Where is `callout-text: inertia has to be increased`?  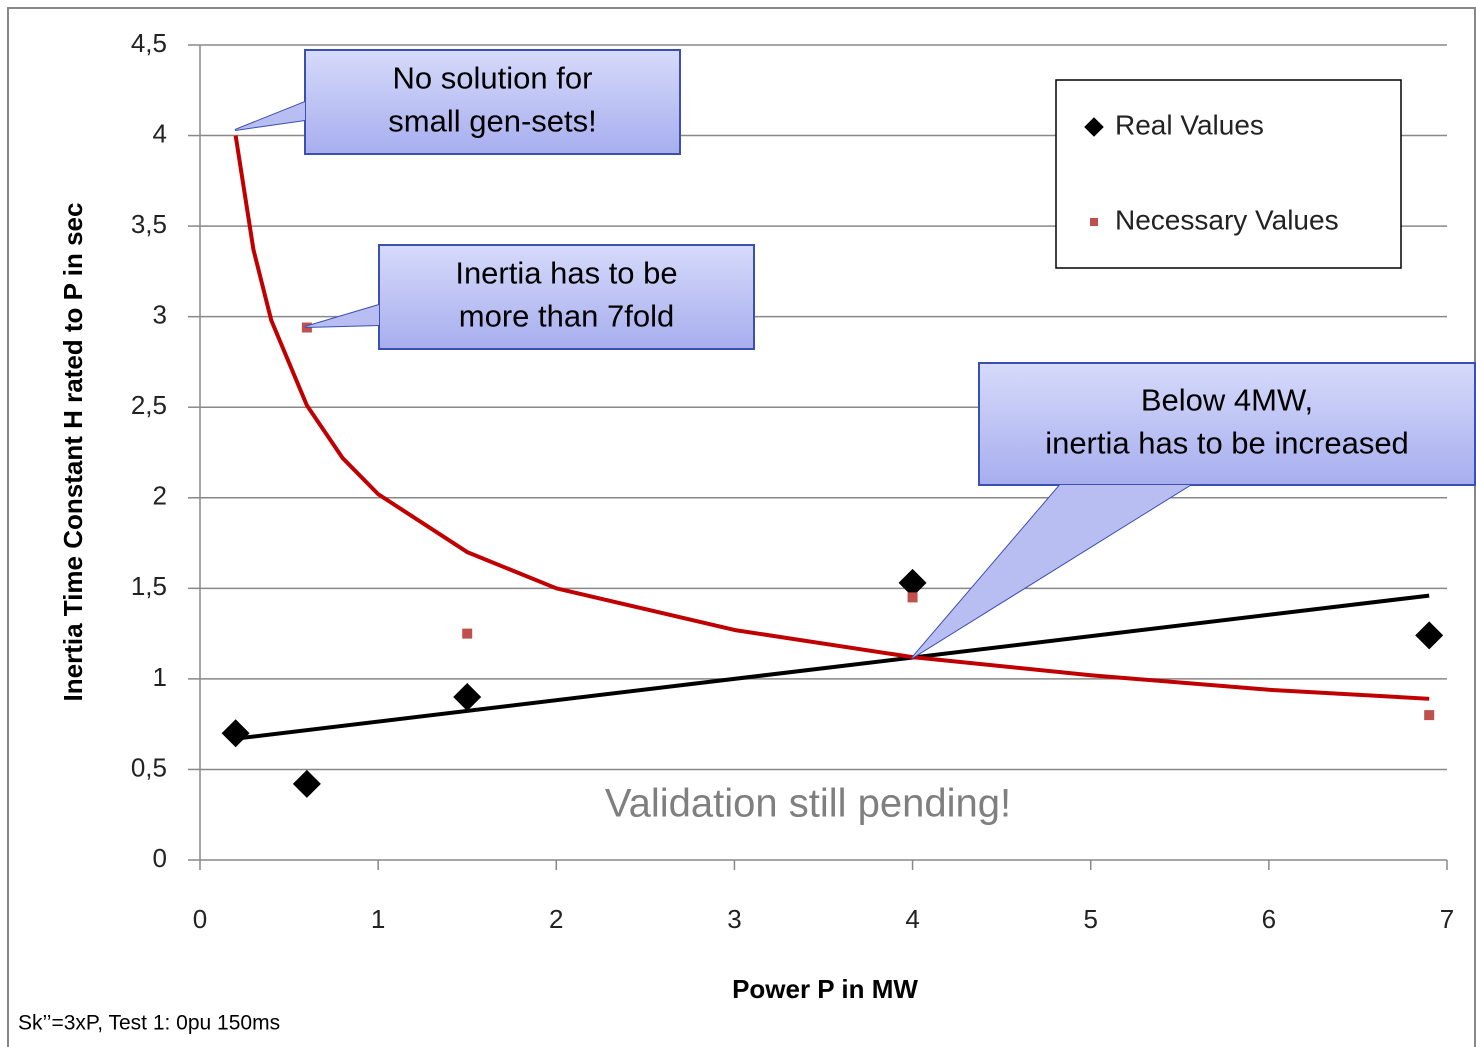 callout-text: inertia has to be increased is located at coordinates (1227, 443).